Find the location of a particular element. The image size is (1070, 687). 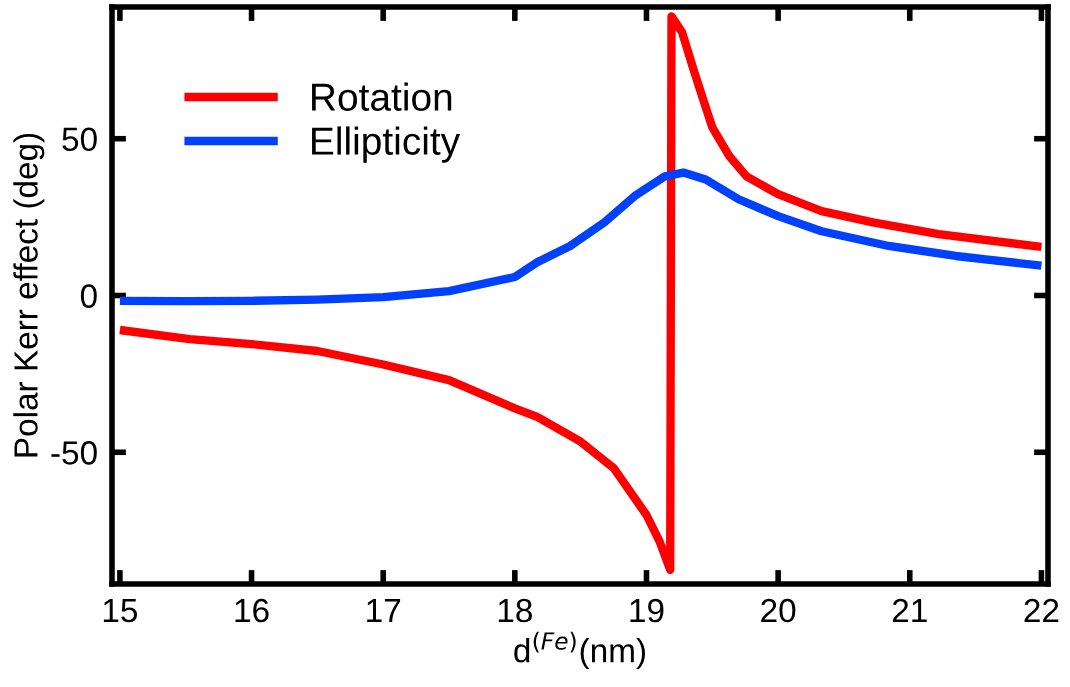

x-tick-label: 20 is located at coordinates (778, 610).